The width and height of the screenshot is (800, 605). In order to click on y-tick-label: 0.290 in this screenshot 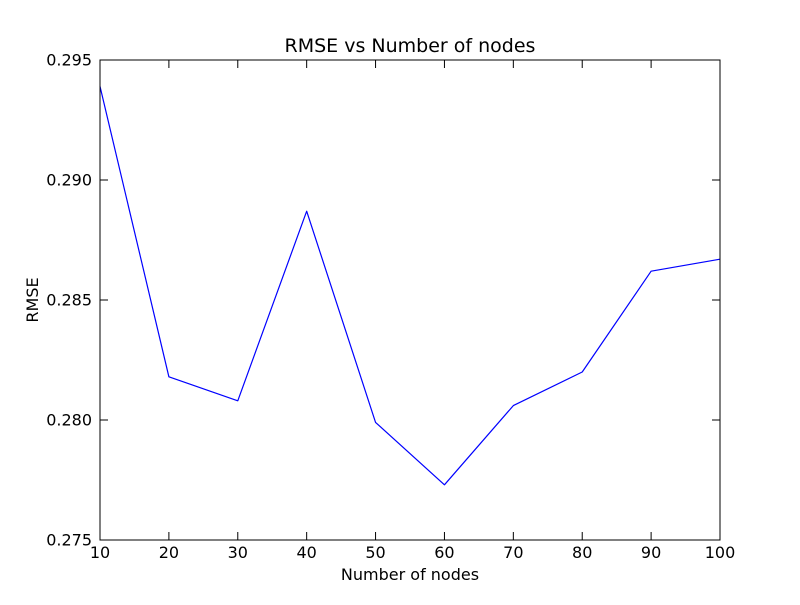, I will do `click(69, 180)`.